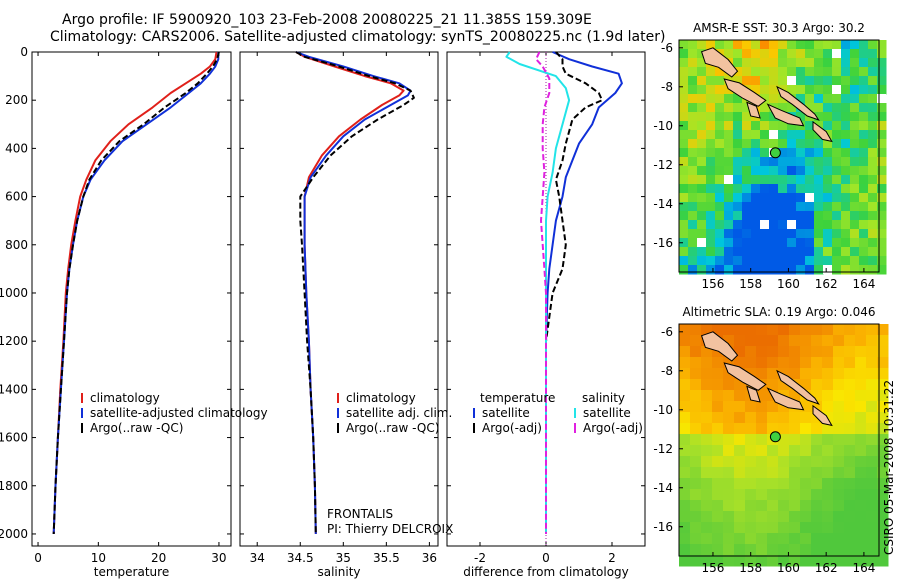 Image resolution: width=900 pixels, height=580 pixels. I want to click on temperature-xtick-label: 20, so click(158, 558).